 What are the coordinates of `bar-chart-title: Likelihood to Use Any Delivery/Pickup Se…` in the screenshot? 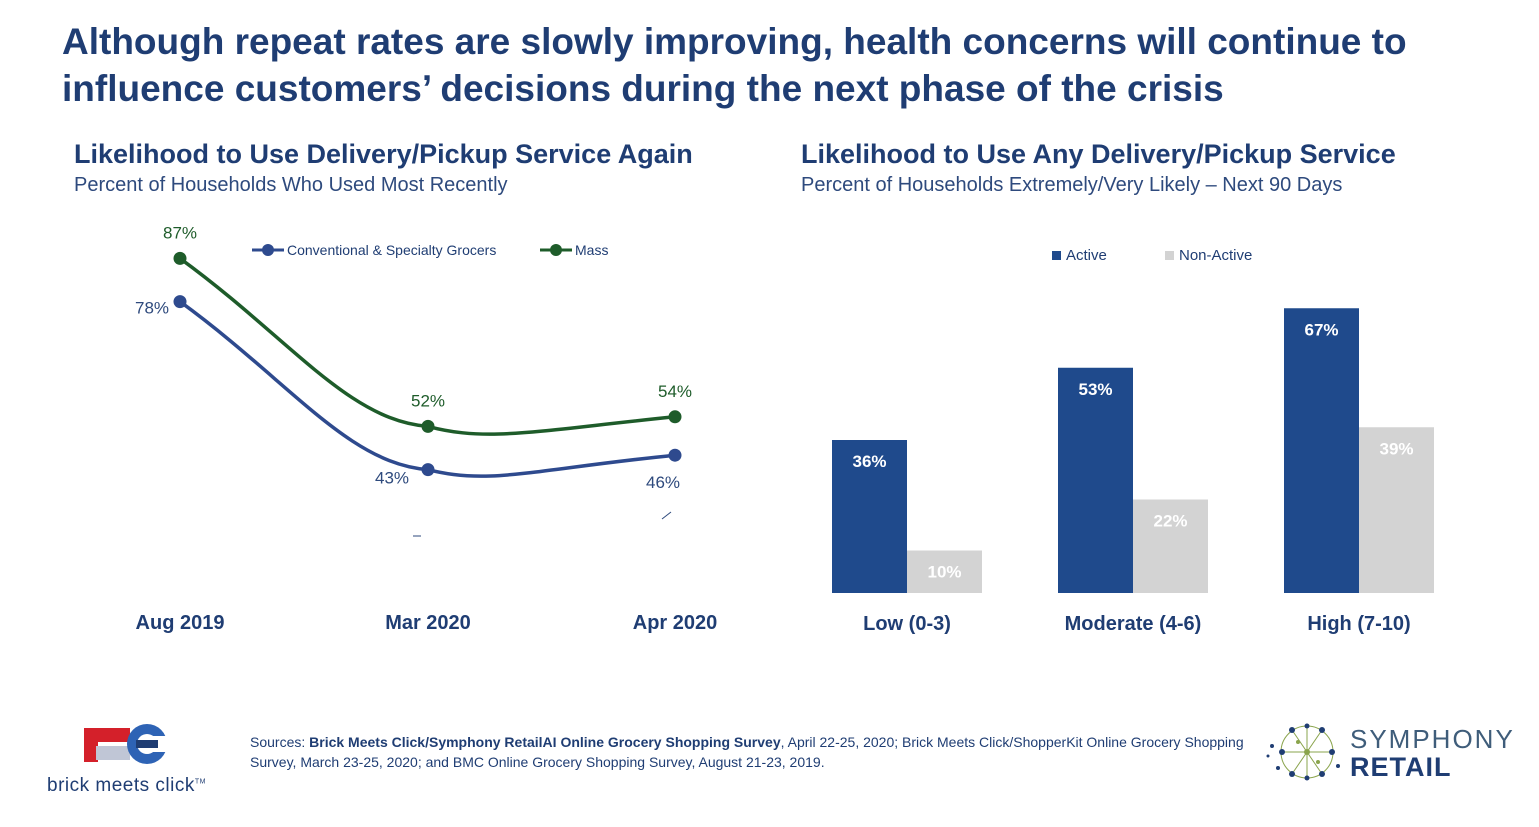 It's located at (1098, 154).